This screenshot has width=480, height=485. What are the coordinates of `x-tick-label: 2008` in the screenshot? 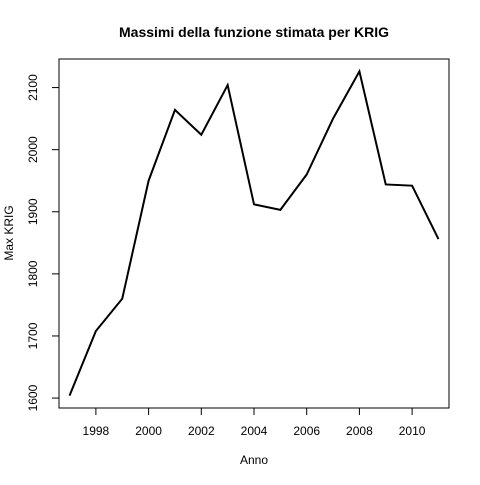 It's located at (359, 431).